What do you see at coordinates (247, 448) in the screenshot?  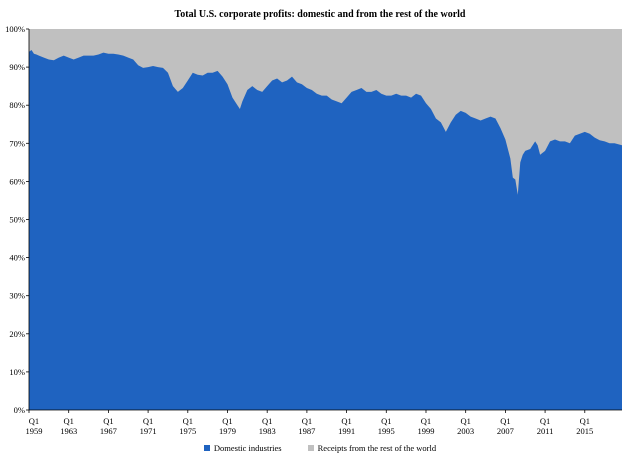 I see `legend-label-domestic: Domestic industries` at bounding box center [247, 448].